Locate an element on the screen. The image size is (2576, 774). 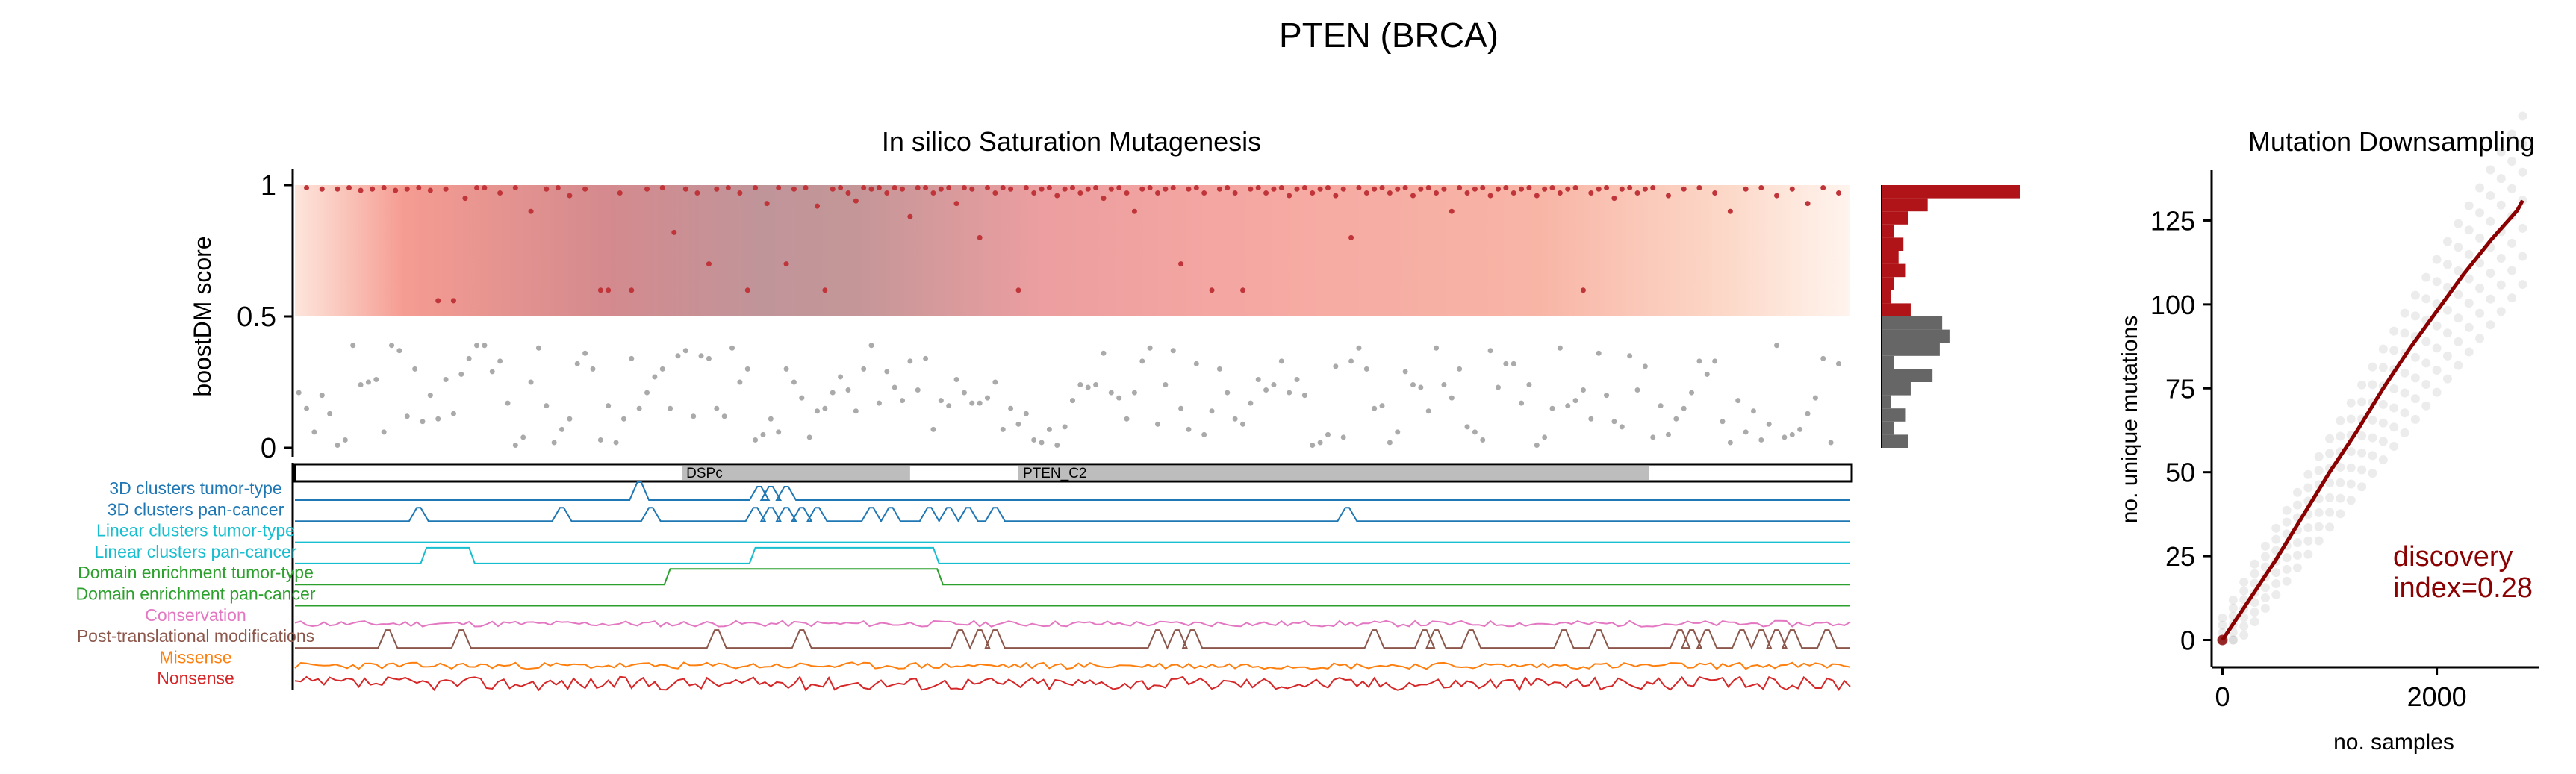
track-line is located at coordinates (1072, 491).